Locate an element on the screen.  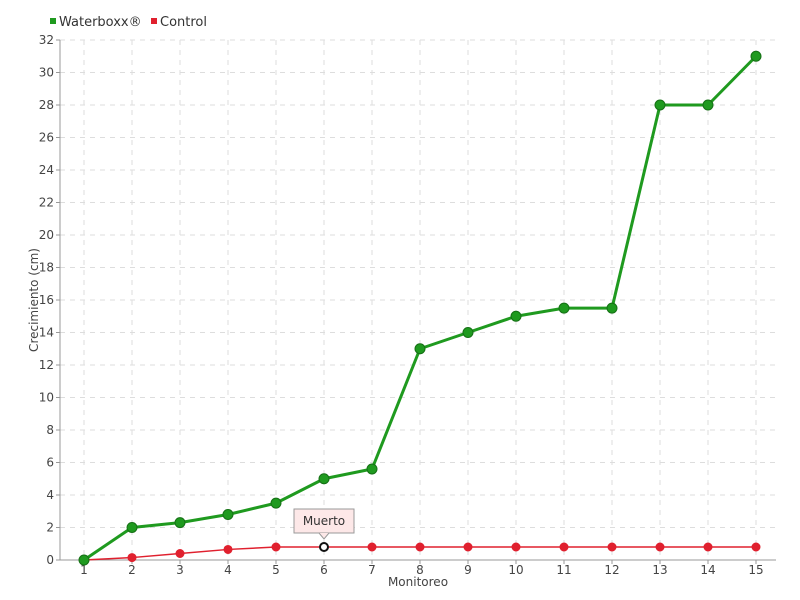
y-tick-label: 16 is located at coordinates (46, 300).